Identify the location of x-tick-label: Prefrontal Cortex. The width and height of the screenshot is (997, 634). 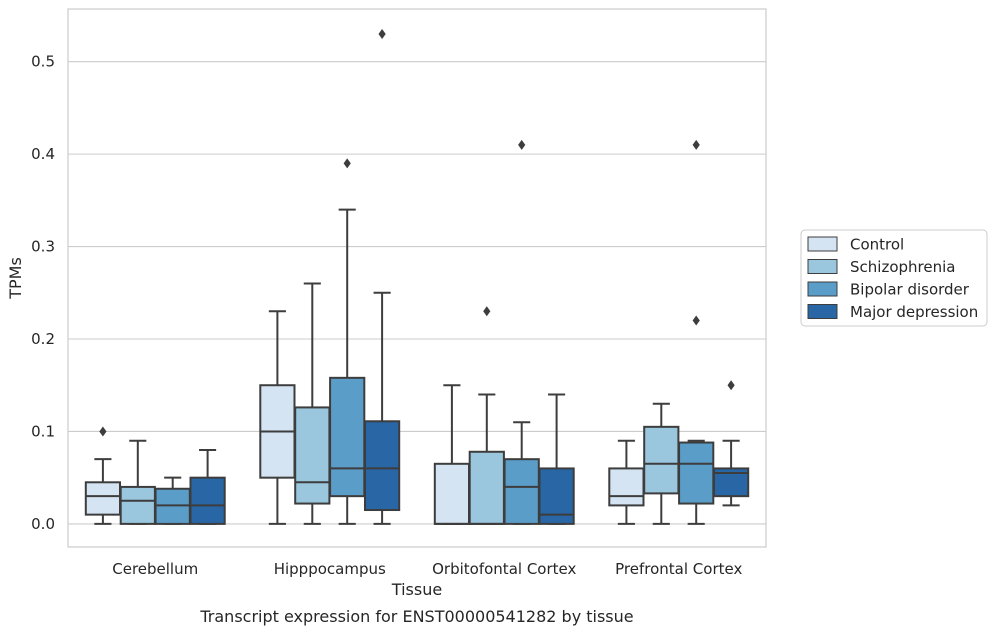
(678, 569).